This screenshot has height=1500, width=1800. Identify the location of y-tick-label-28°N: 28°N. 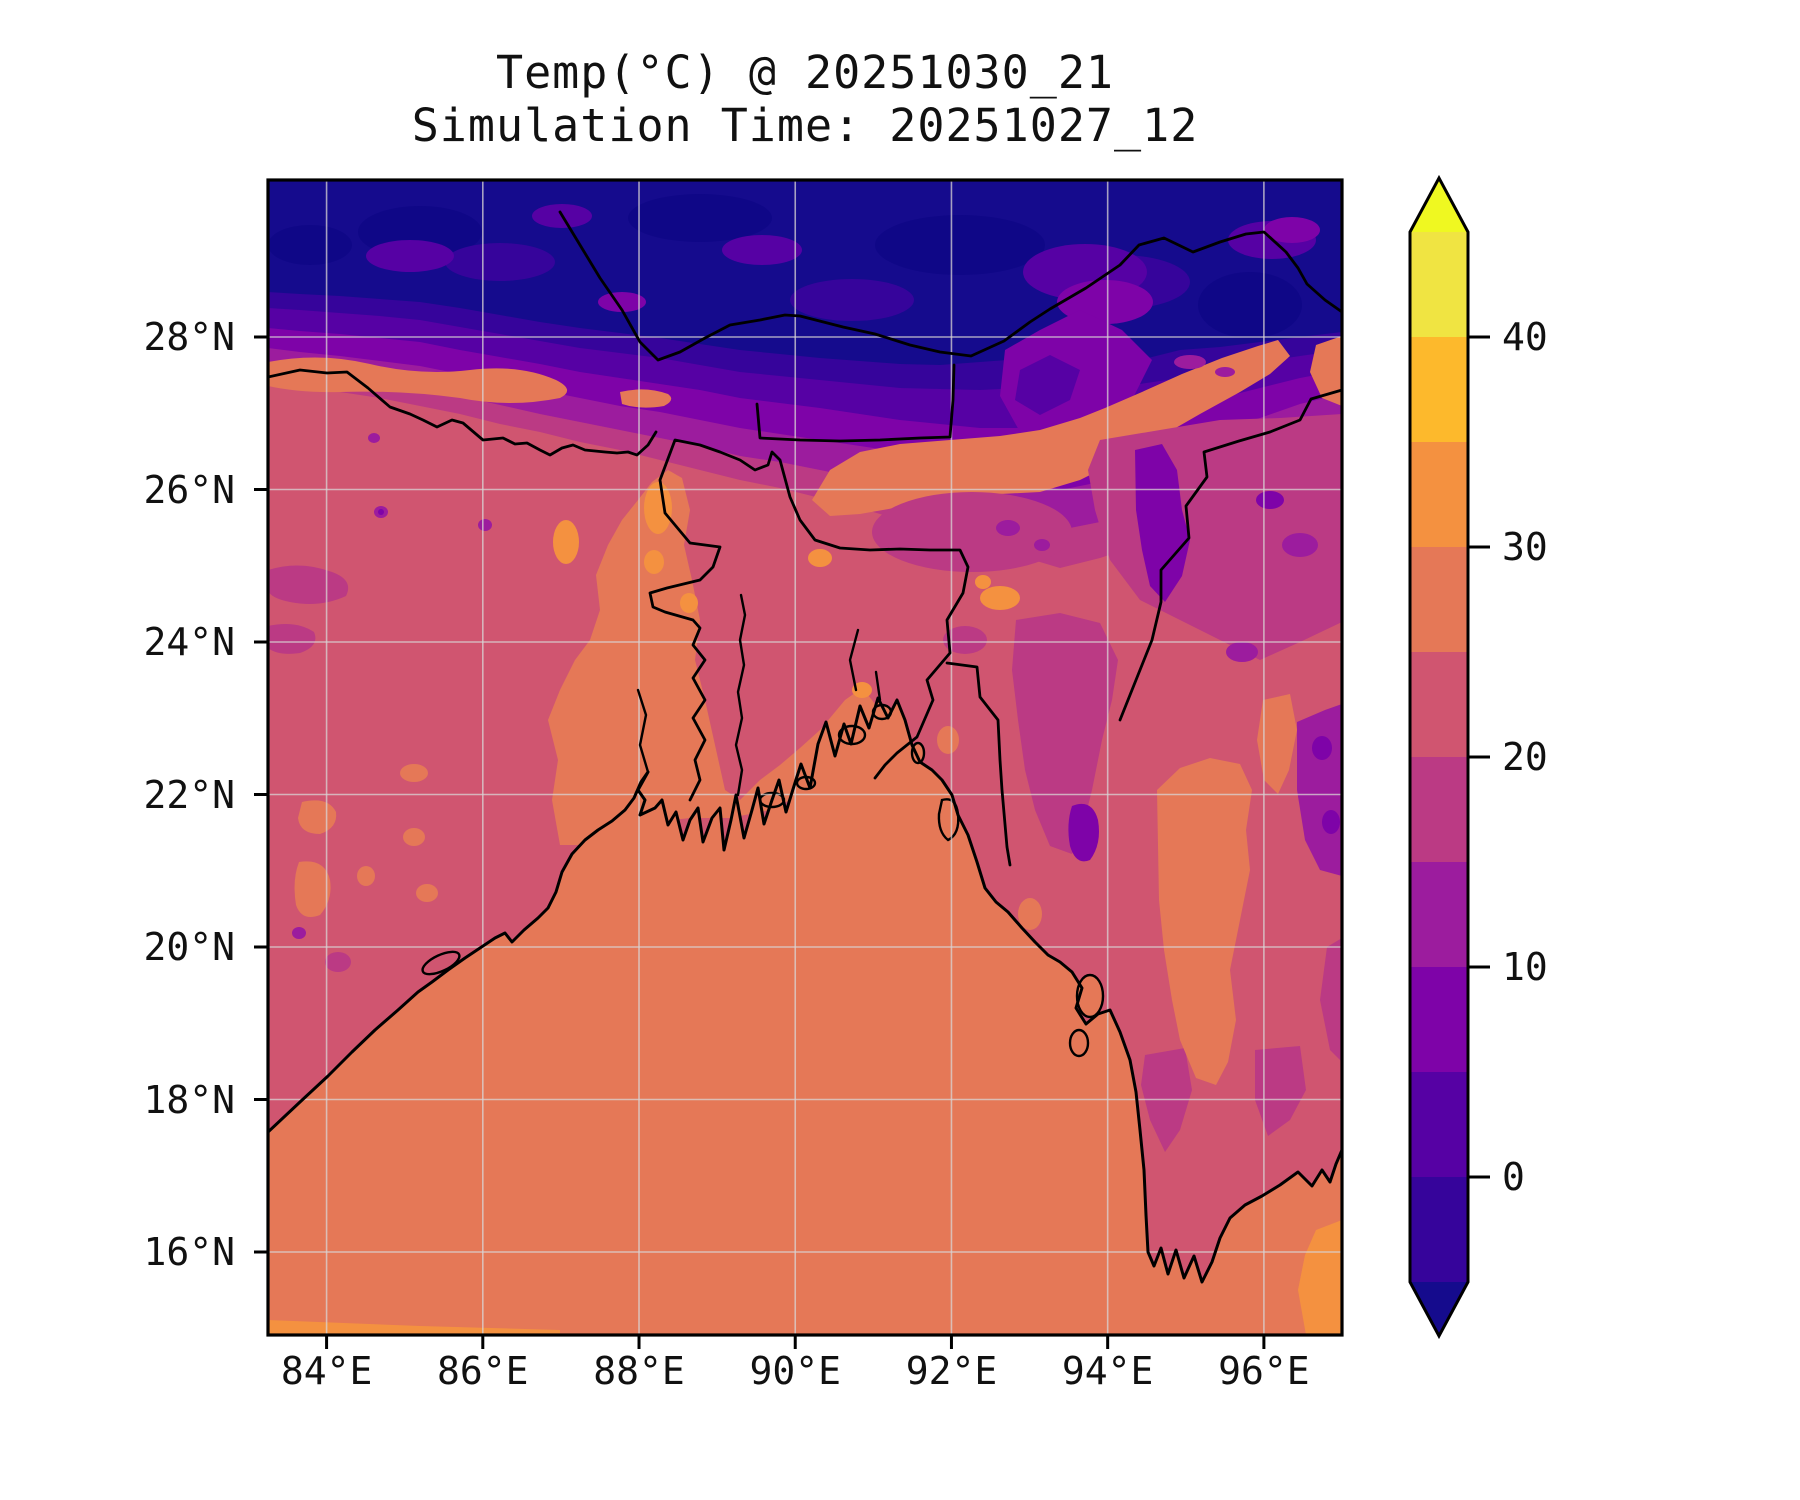
(189, 337).